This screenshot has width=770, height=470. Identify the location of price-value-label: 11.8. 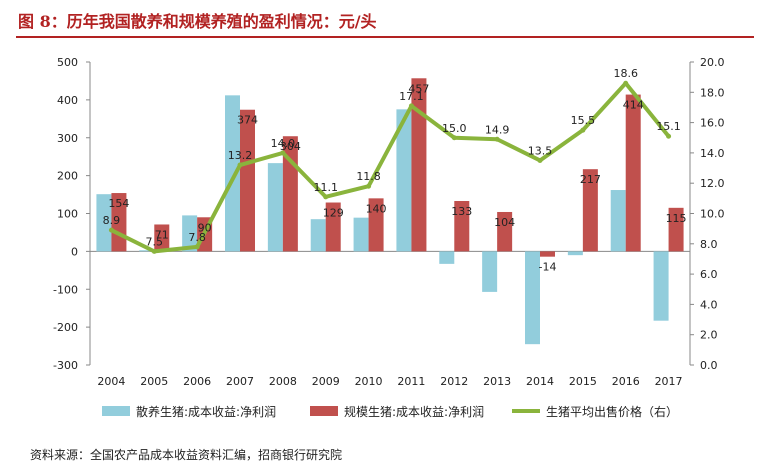
(368, 176).